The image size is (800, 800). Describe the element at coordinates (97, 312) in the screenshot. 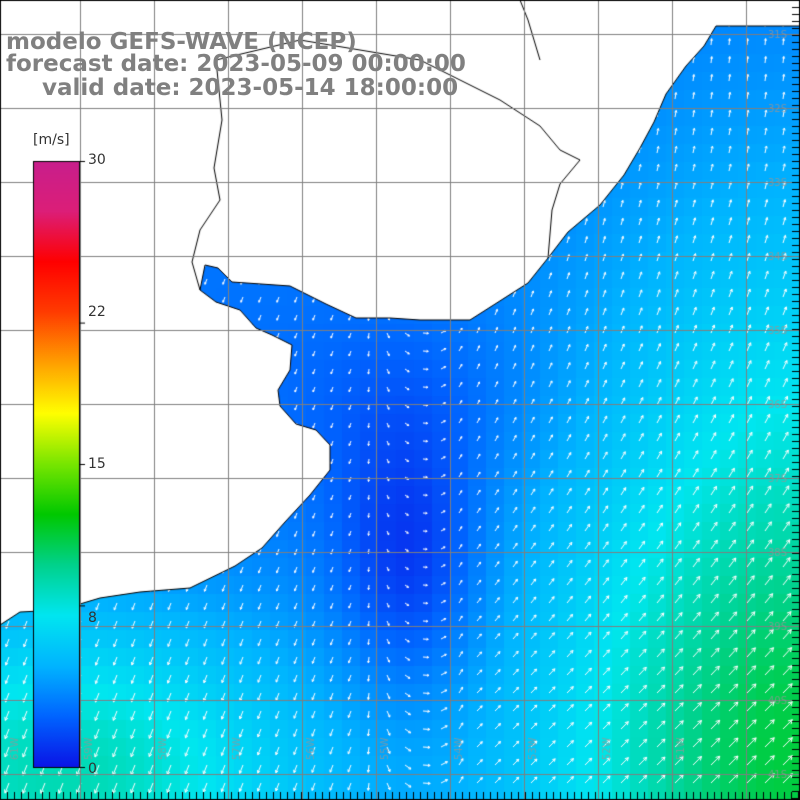

I see `colorbar-tick-22: 22` at that location.